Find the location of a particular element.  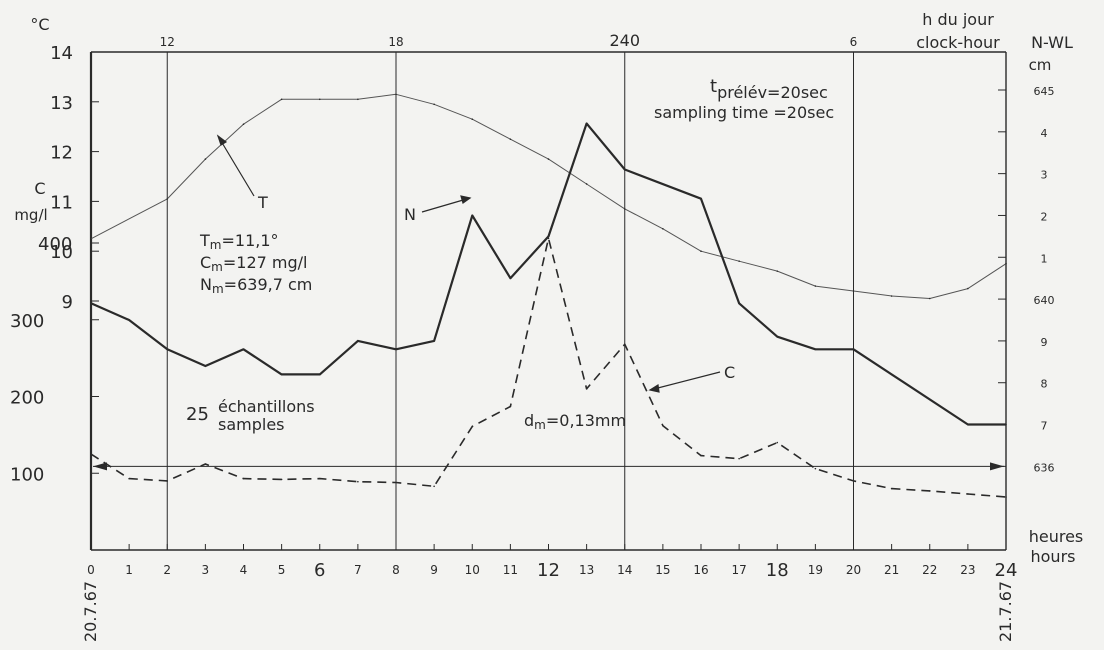

x-tick-label-1: 1 is located at coordinates (129, 570).